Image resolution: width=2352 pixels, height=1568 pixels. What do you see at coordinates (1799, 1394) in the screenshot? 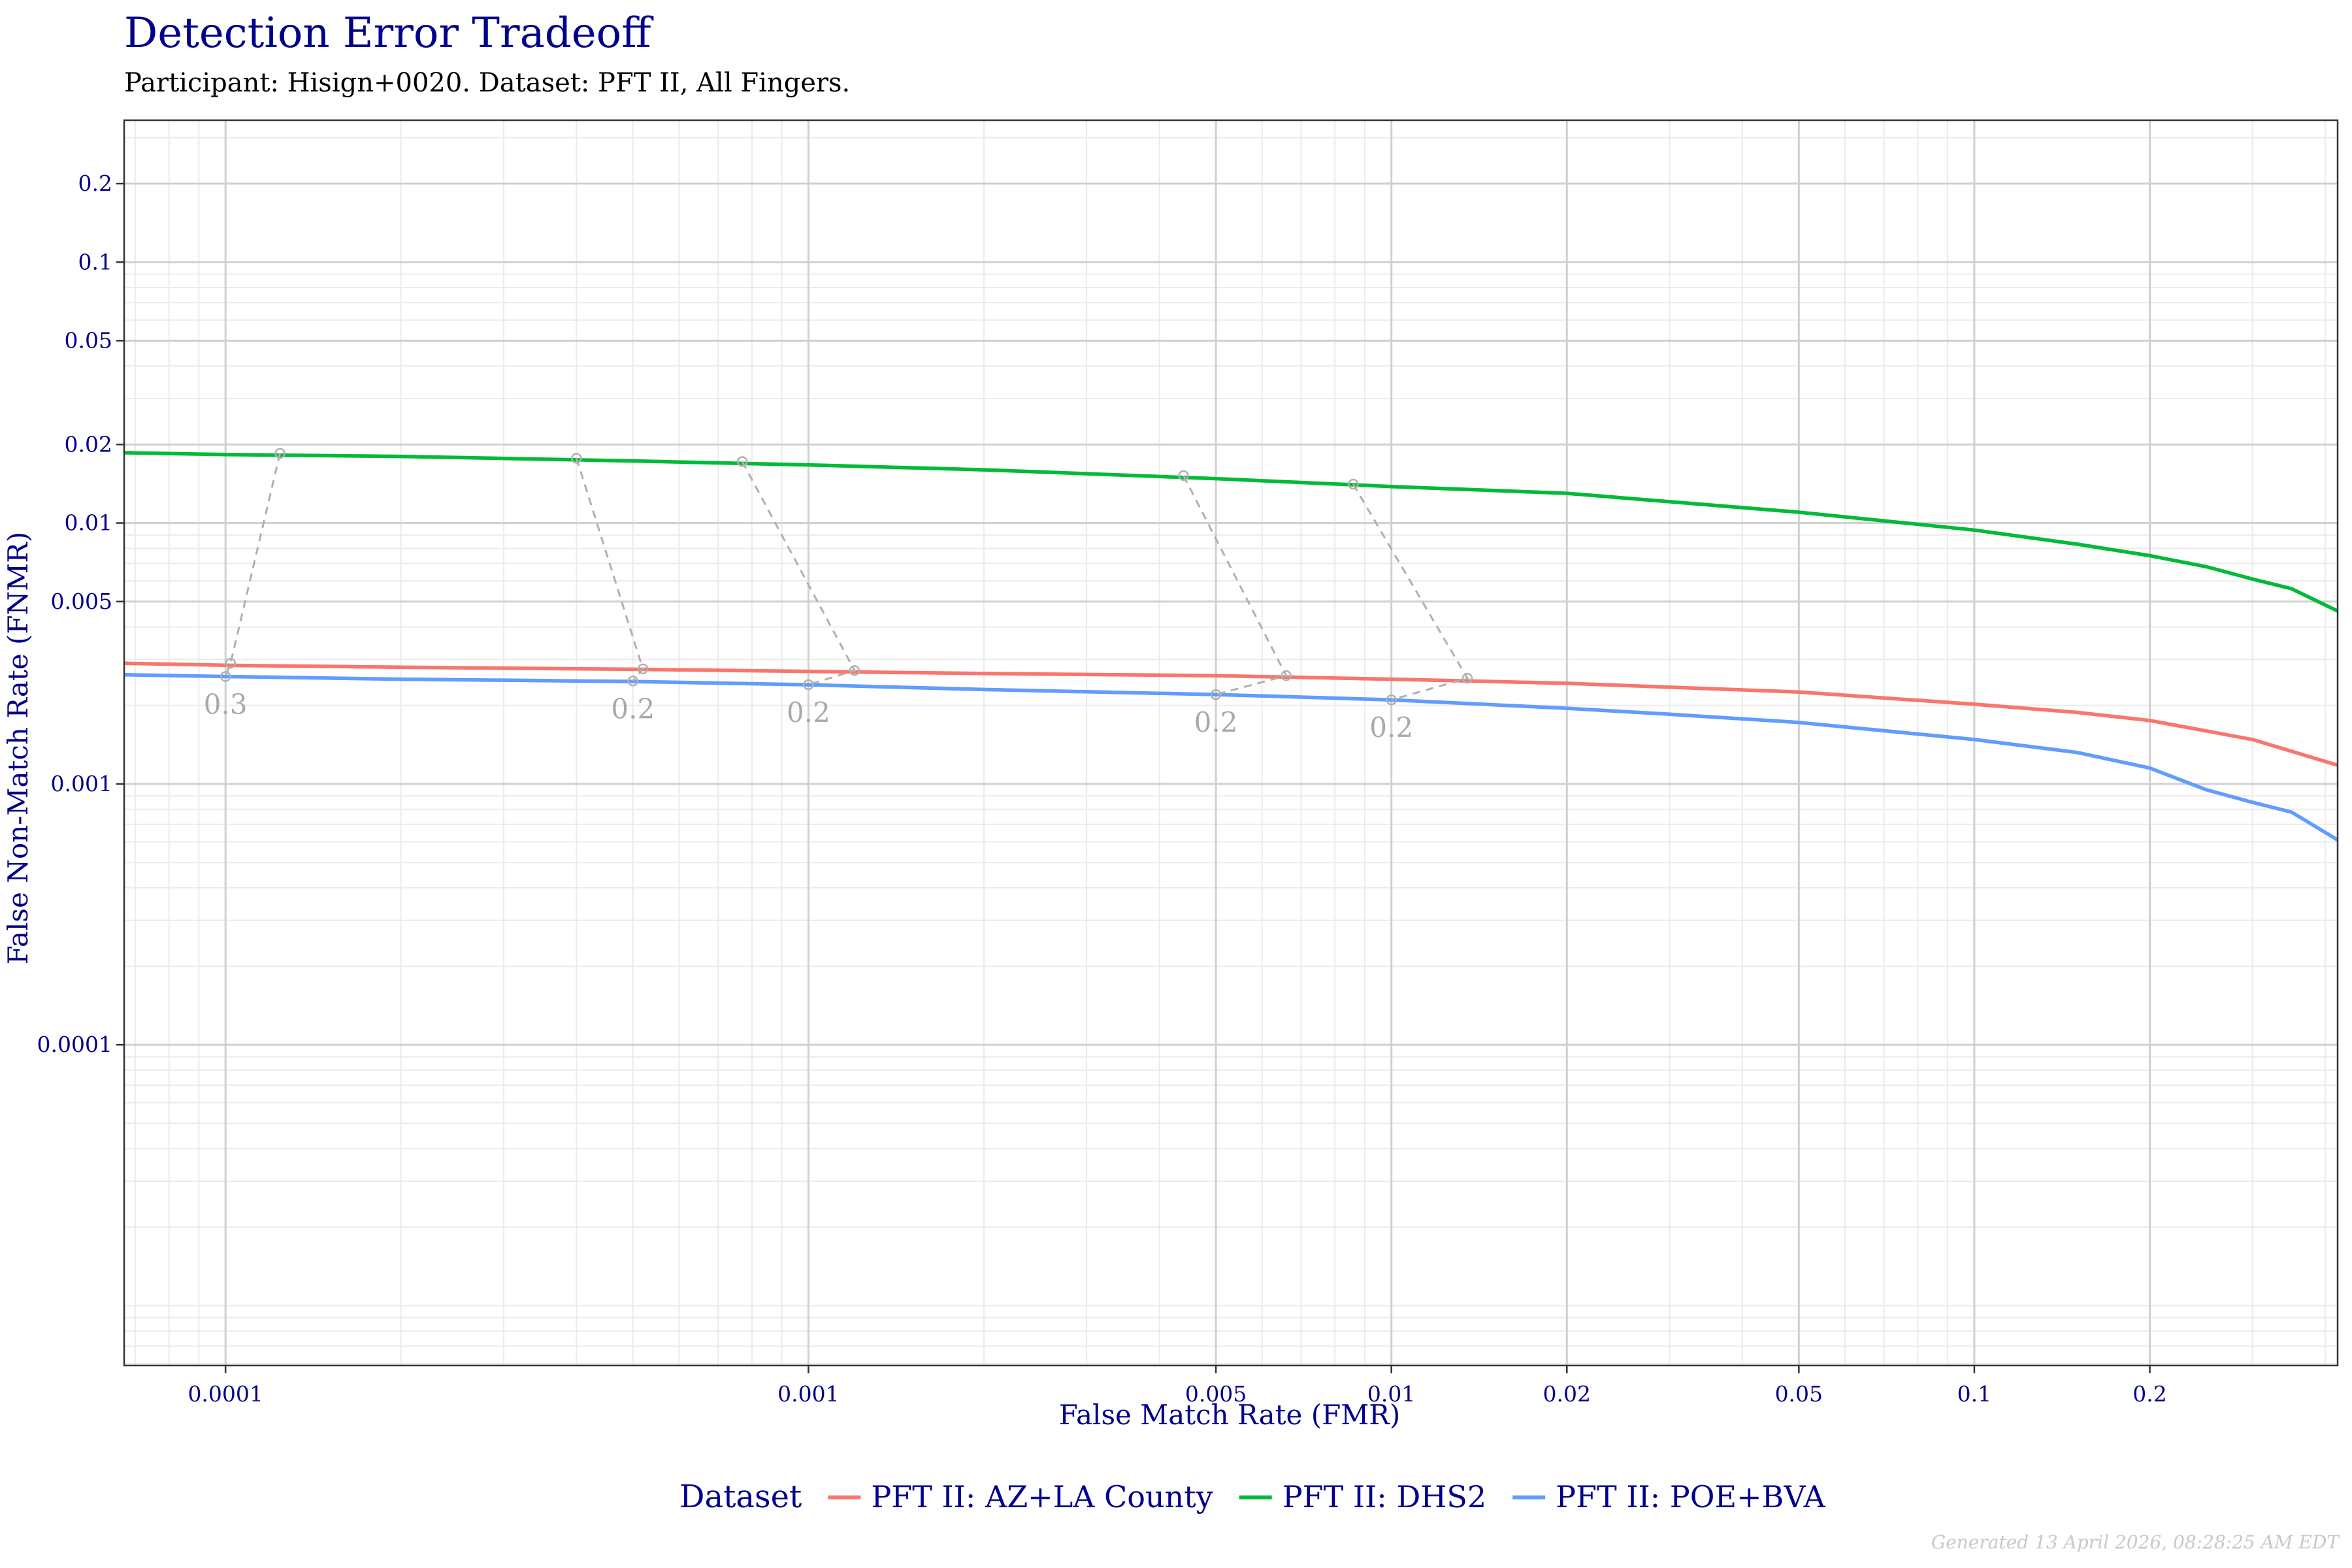
I see `x-tick-label: 0.05` at bounding box center [1799, 1394].